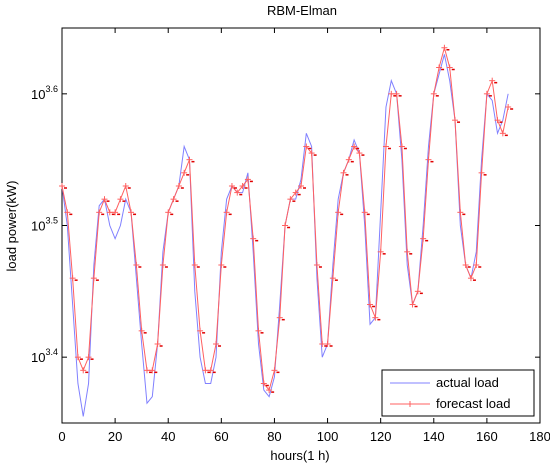 Image resolution: width=550 pixels, height=470 pixels. Describe the element at coordinates (328, 436) in the screenshot. I see `x-tick-label: 100` at that location.